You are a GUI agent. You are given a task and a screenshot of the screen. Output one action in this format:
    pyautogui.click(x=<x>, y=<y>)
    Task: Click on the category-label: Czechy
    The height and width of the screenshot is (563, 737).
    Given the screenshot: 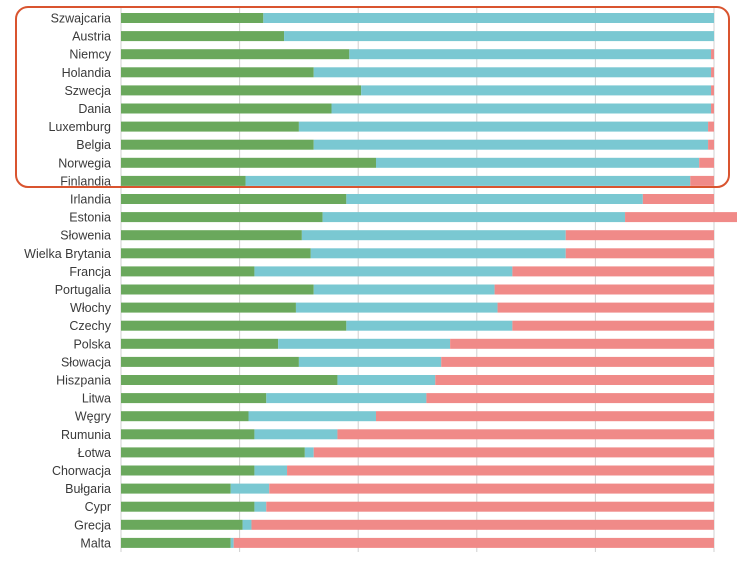 What is the action you would take?
    pyautogui.click(x=90, y=326)
    